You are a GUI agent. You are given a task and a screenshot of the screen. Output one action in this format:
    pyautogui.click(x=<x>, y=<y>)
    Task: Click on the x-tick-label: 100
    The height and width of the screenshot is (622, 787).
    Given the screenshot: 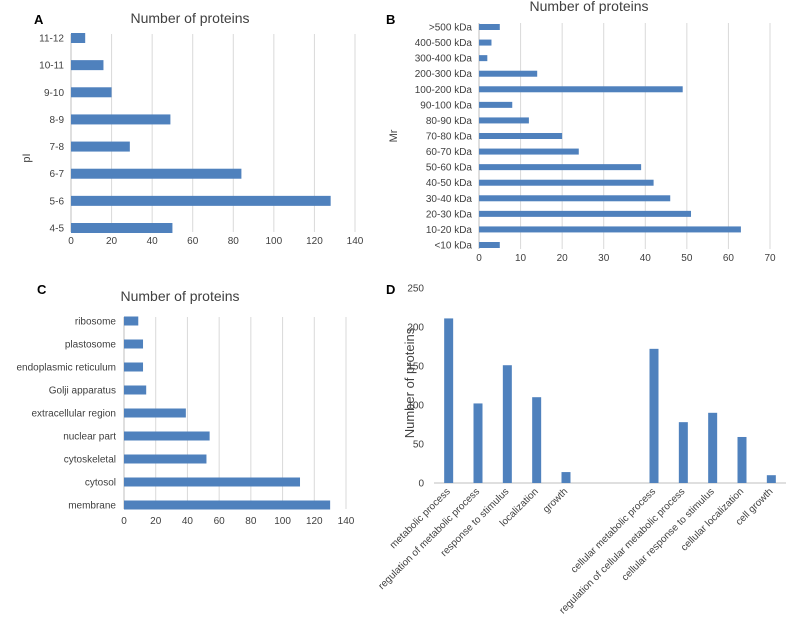 What is the action you would take?
    pyautogui.click(x=274, y=241)
    